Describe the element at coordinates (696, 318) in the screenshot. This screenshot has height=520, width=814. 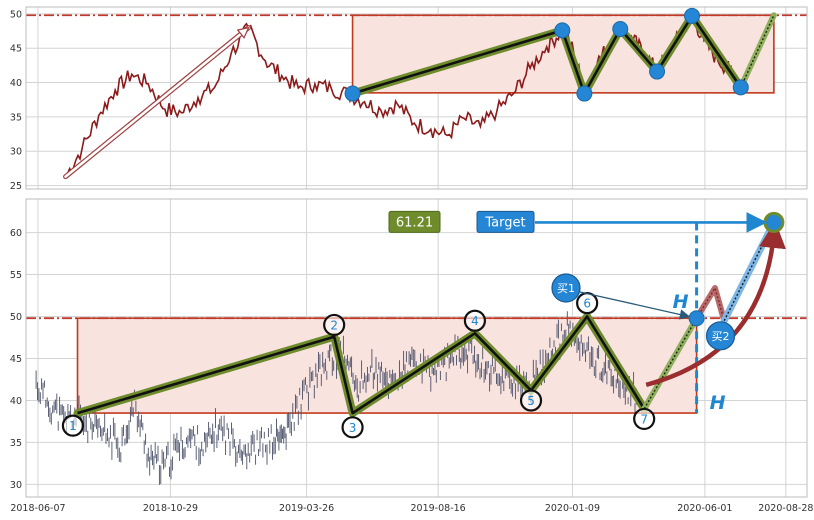
I see `bottom-breakout-dot` at that location.